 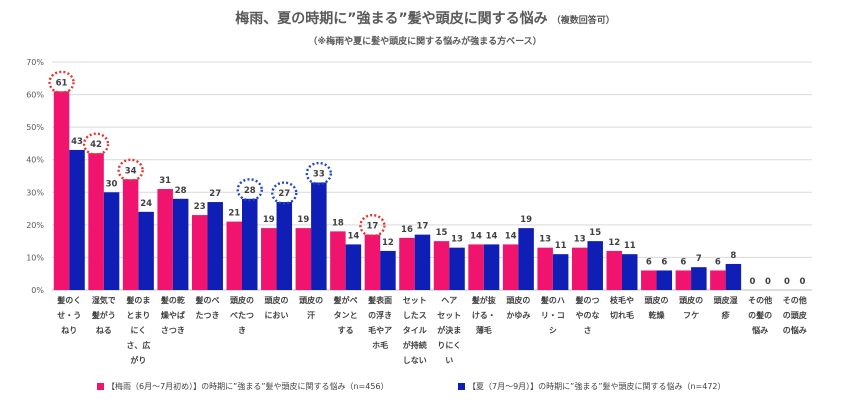 I want to click on x-tick-label: ホ毛, so click(x=380, y=345).